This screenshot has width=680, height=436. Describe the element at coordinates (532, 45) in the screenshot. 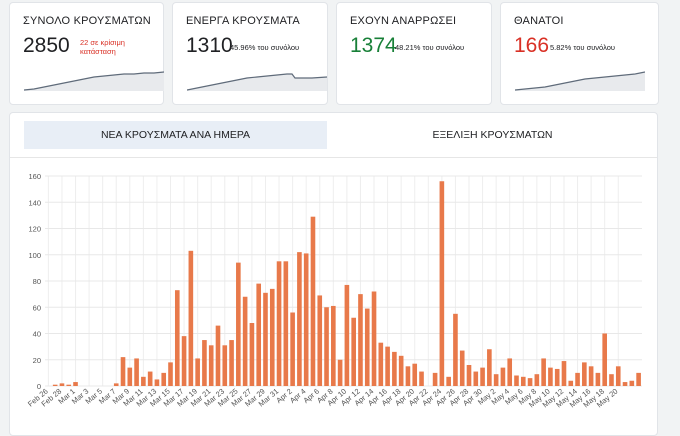

I see `card-value: 166` at that location.